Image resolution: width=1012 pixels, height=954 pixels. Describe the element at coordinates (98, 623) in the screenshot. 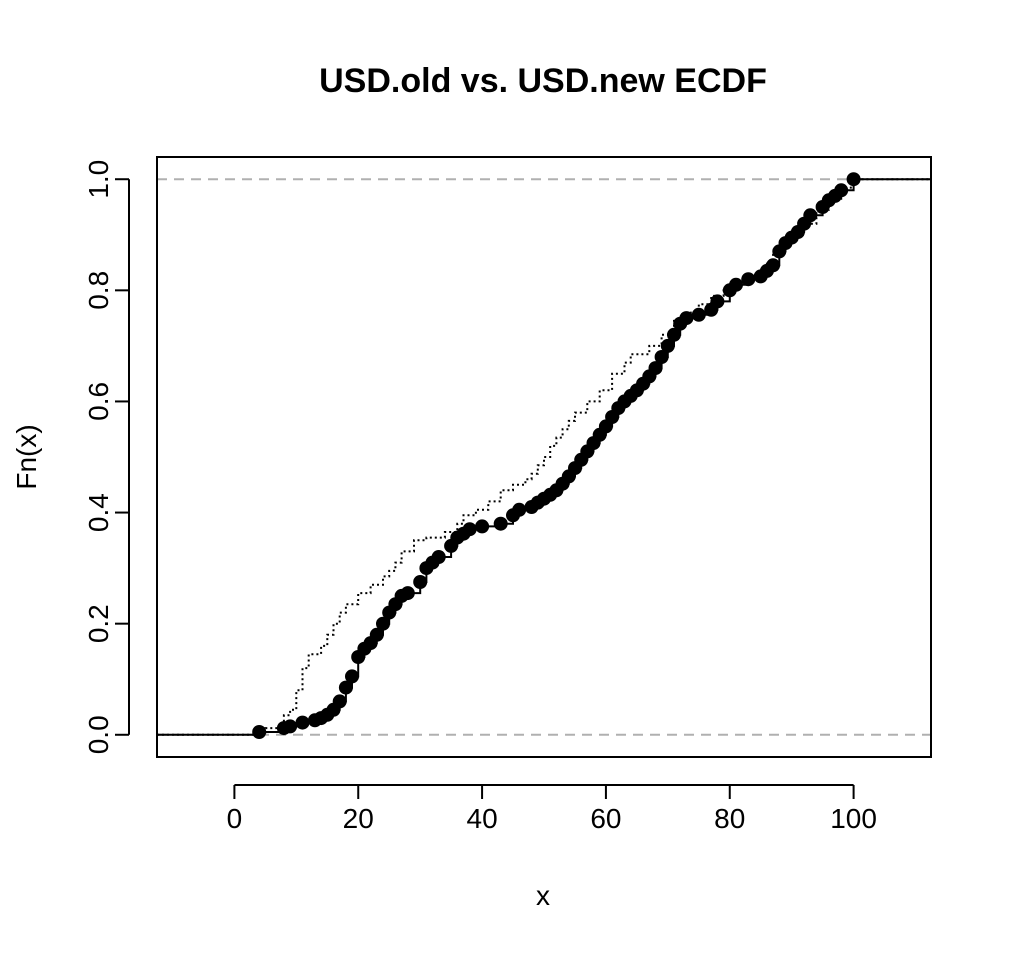

I see `y-tick-label-1: 0.2` at that location.